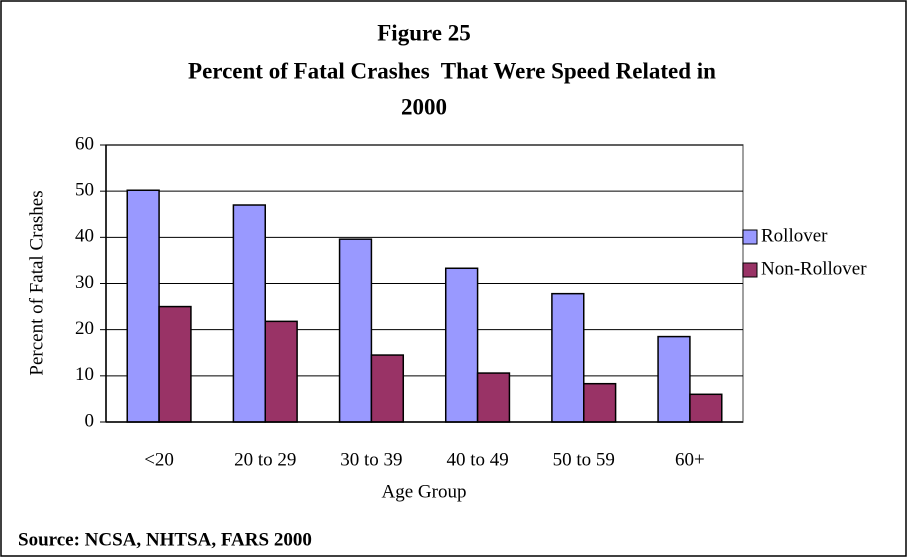 This screenshot has height=558, width=908. I want to click on legend-label: Rollover, so click(794, 235).